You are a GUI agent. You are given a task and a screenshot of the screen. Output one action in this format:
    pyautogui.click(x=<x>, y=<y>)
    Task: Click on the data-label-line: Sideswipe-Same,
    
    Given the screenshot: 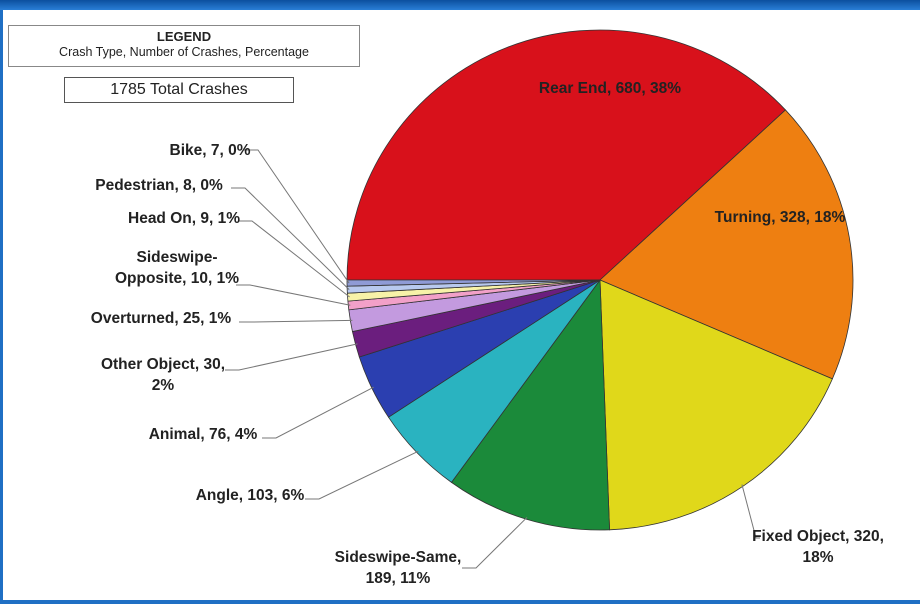 What is the action you would take?
    pyautogui.click(x=398, y=557)
    